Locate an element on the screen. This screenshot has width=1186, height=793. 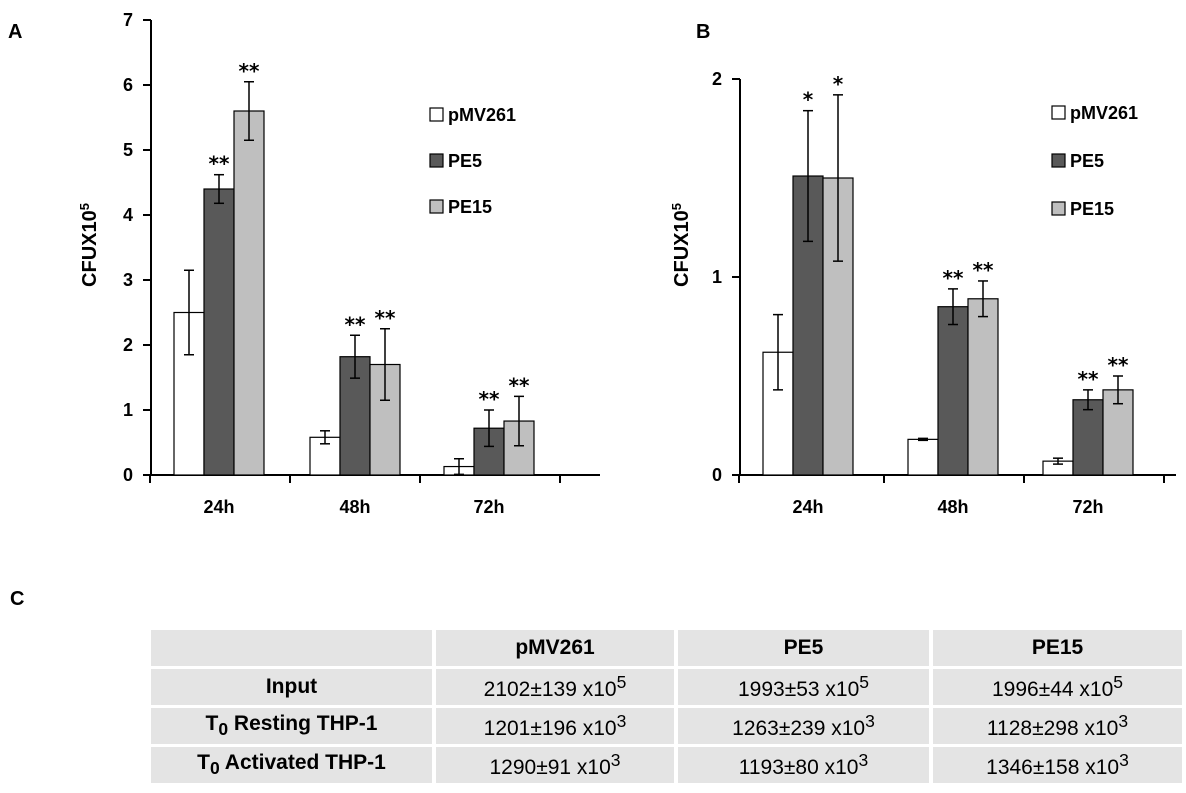
y-tick-label: 6 is located at coordinates (128, 85).